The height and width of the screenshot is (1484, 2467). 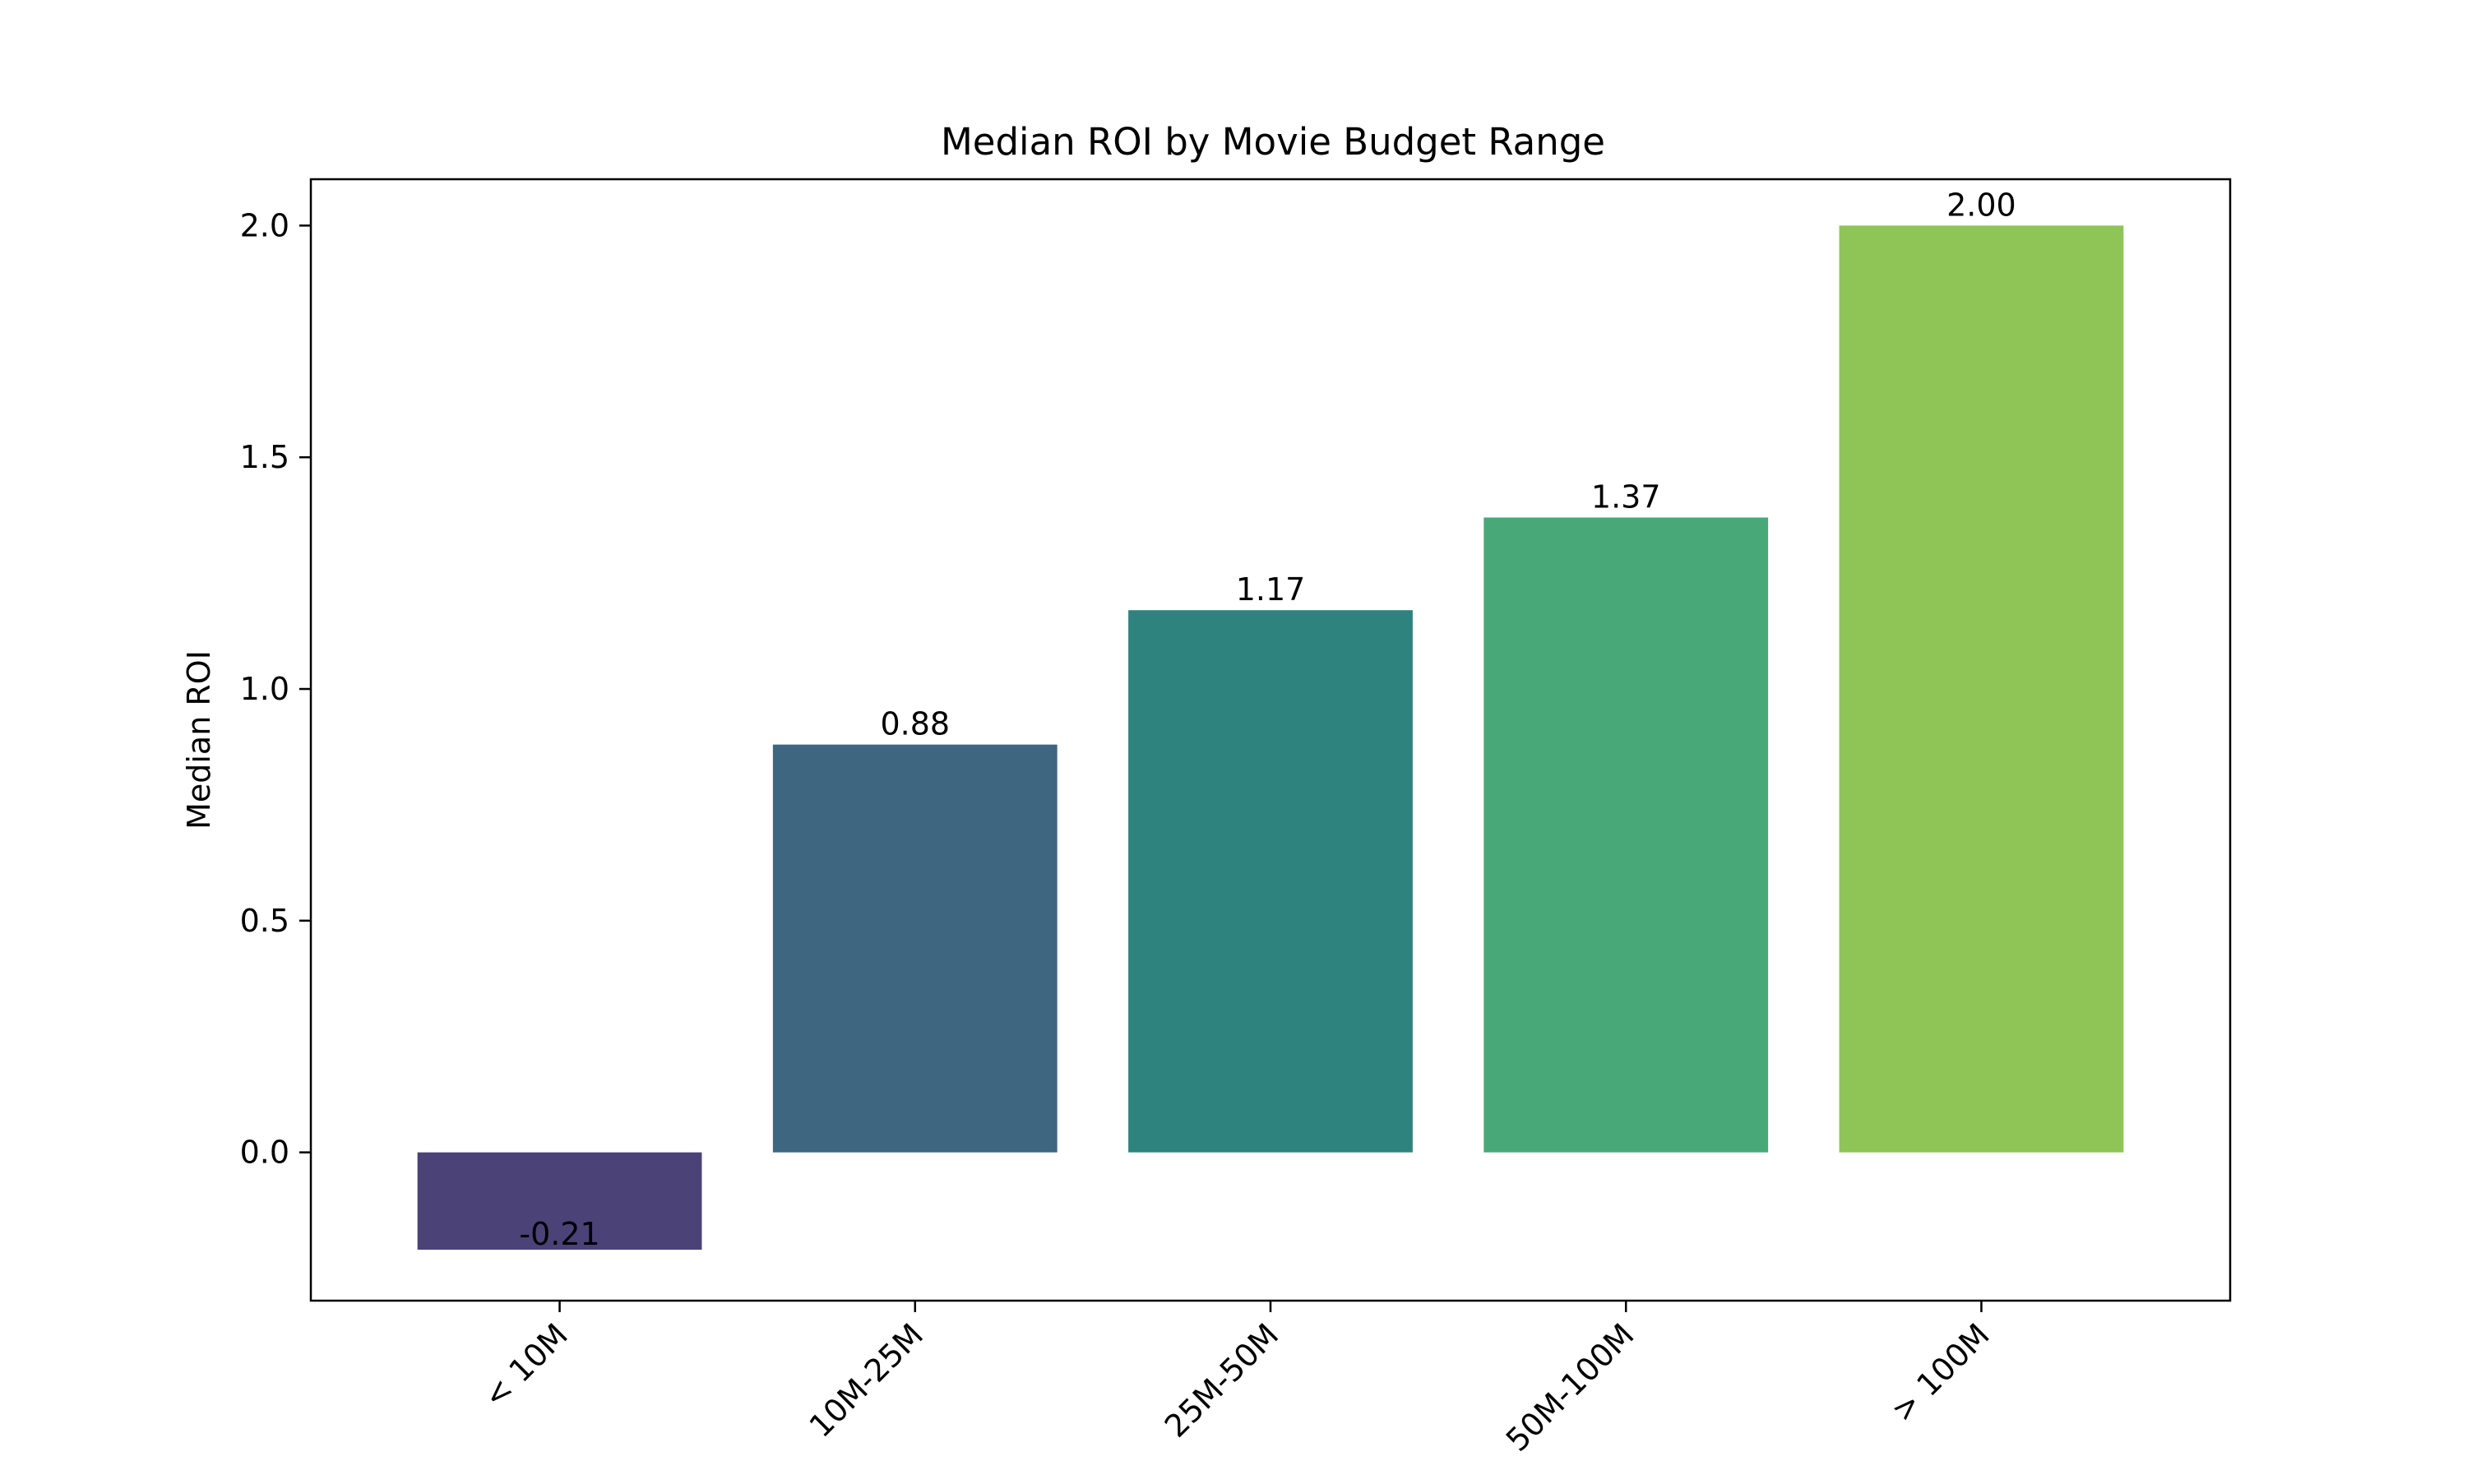 What do you see at coordinates (265, 1153) in the screenshot?
I see `y-tick-label-0: 0.0` at bounding box center [265, 1153].